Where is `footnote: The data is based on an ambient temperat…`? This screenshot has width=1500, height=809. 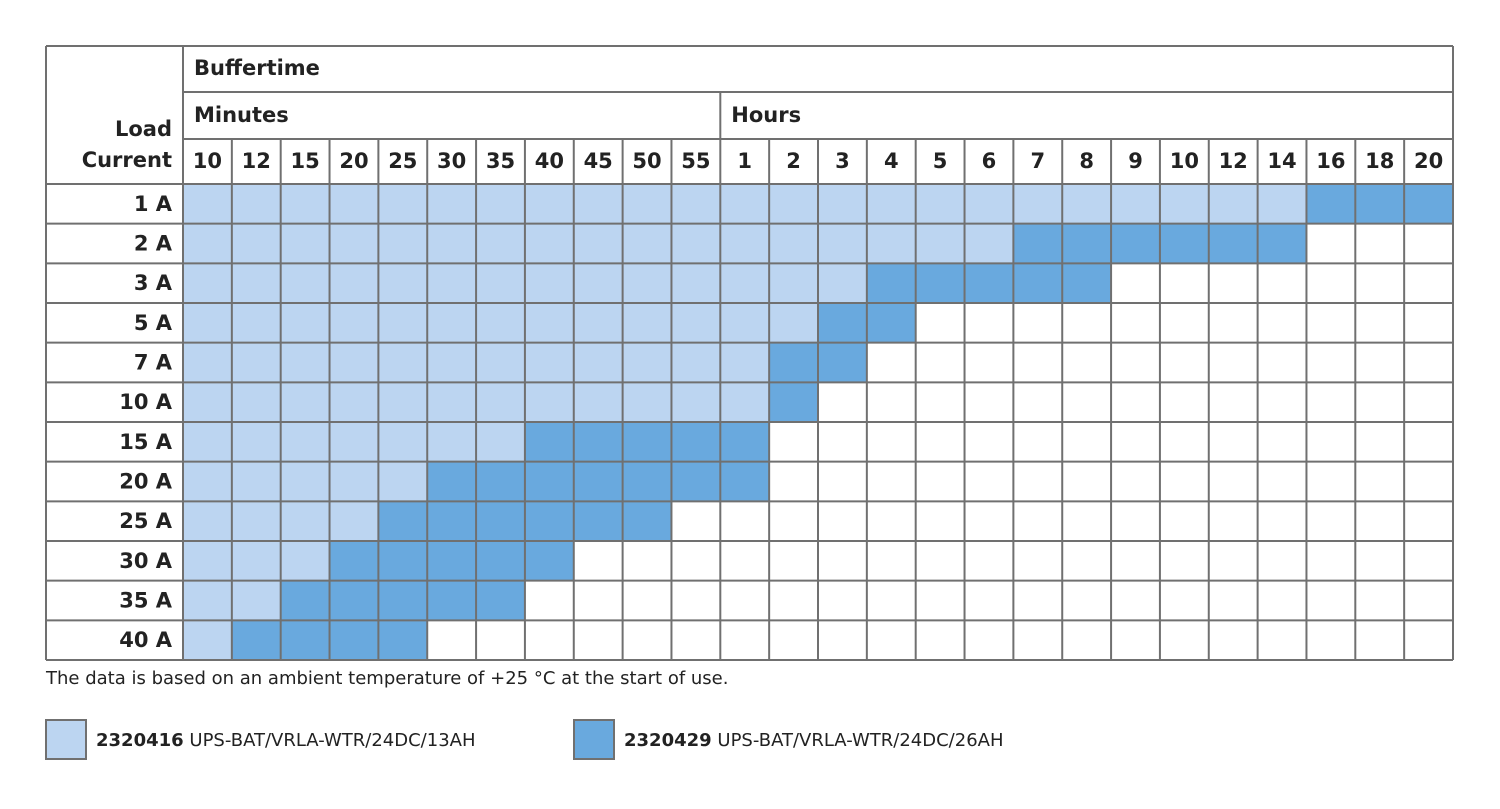 footnote: The data is based on an ambient temperat… is located at coordinates (386, 678).